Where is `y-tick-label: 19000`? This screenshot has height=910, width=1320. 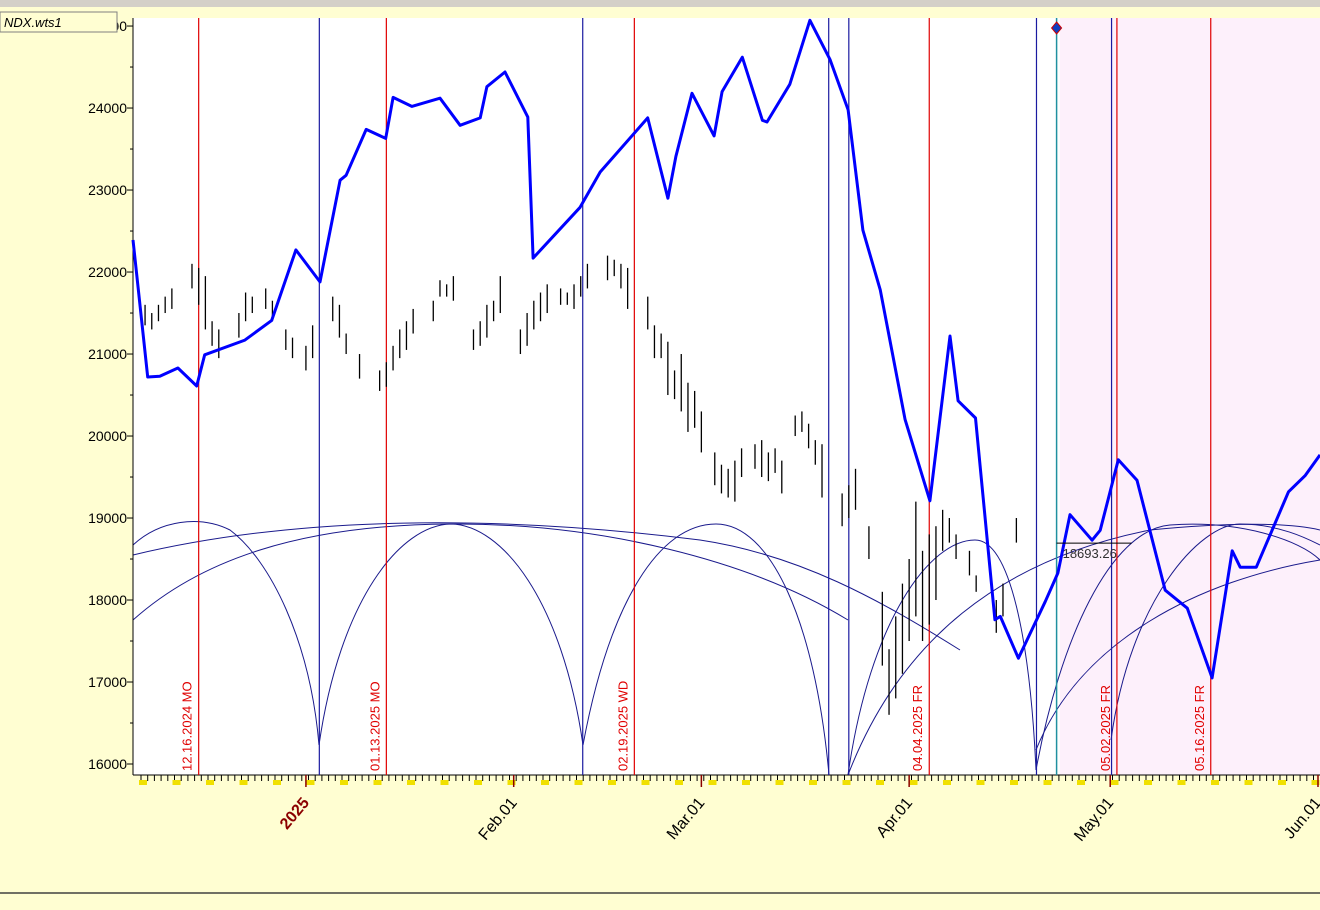 y-tick-label: 19000 is located at coordinates (107, 518).